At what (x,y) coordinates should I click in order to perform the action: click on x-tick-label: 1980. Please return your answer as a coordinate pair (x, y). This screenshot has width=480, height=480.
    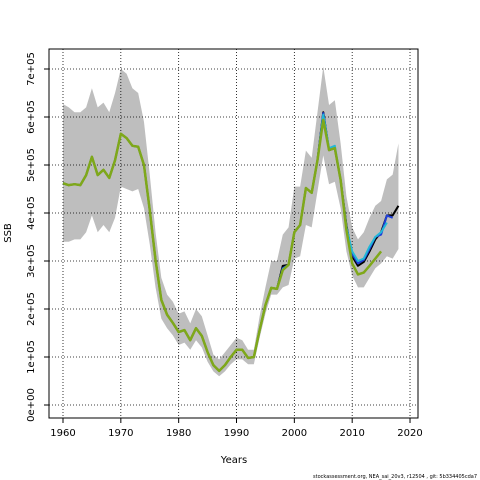
    Looking at the image, I should click on (178, 433).